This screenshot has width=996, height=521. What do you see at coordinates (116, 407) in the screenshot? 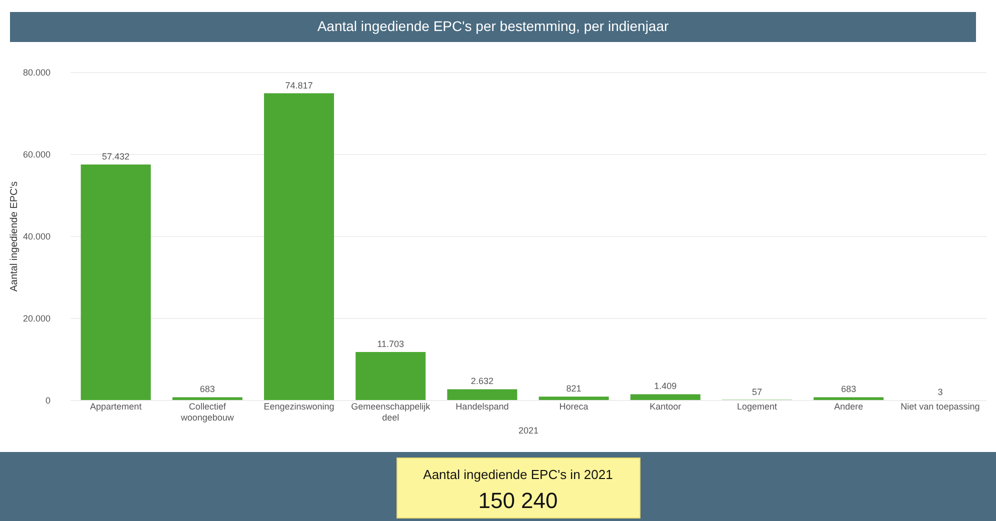
I see `x-tick-label: Appartement` at bounding box center [116, 407].